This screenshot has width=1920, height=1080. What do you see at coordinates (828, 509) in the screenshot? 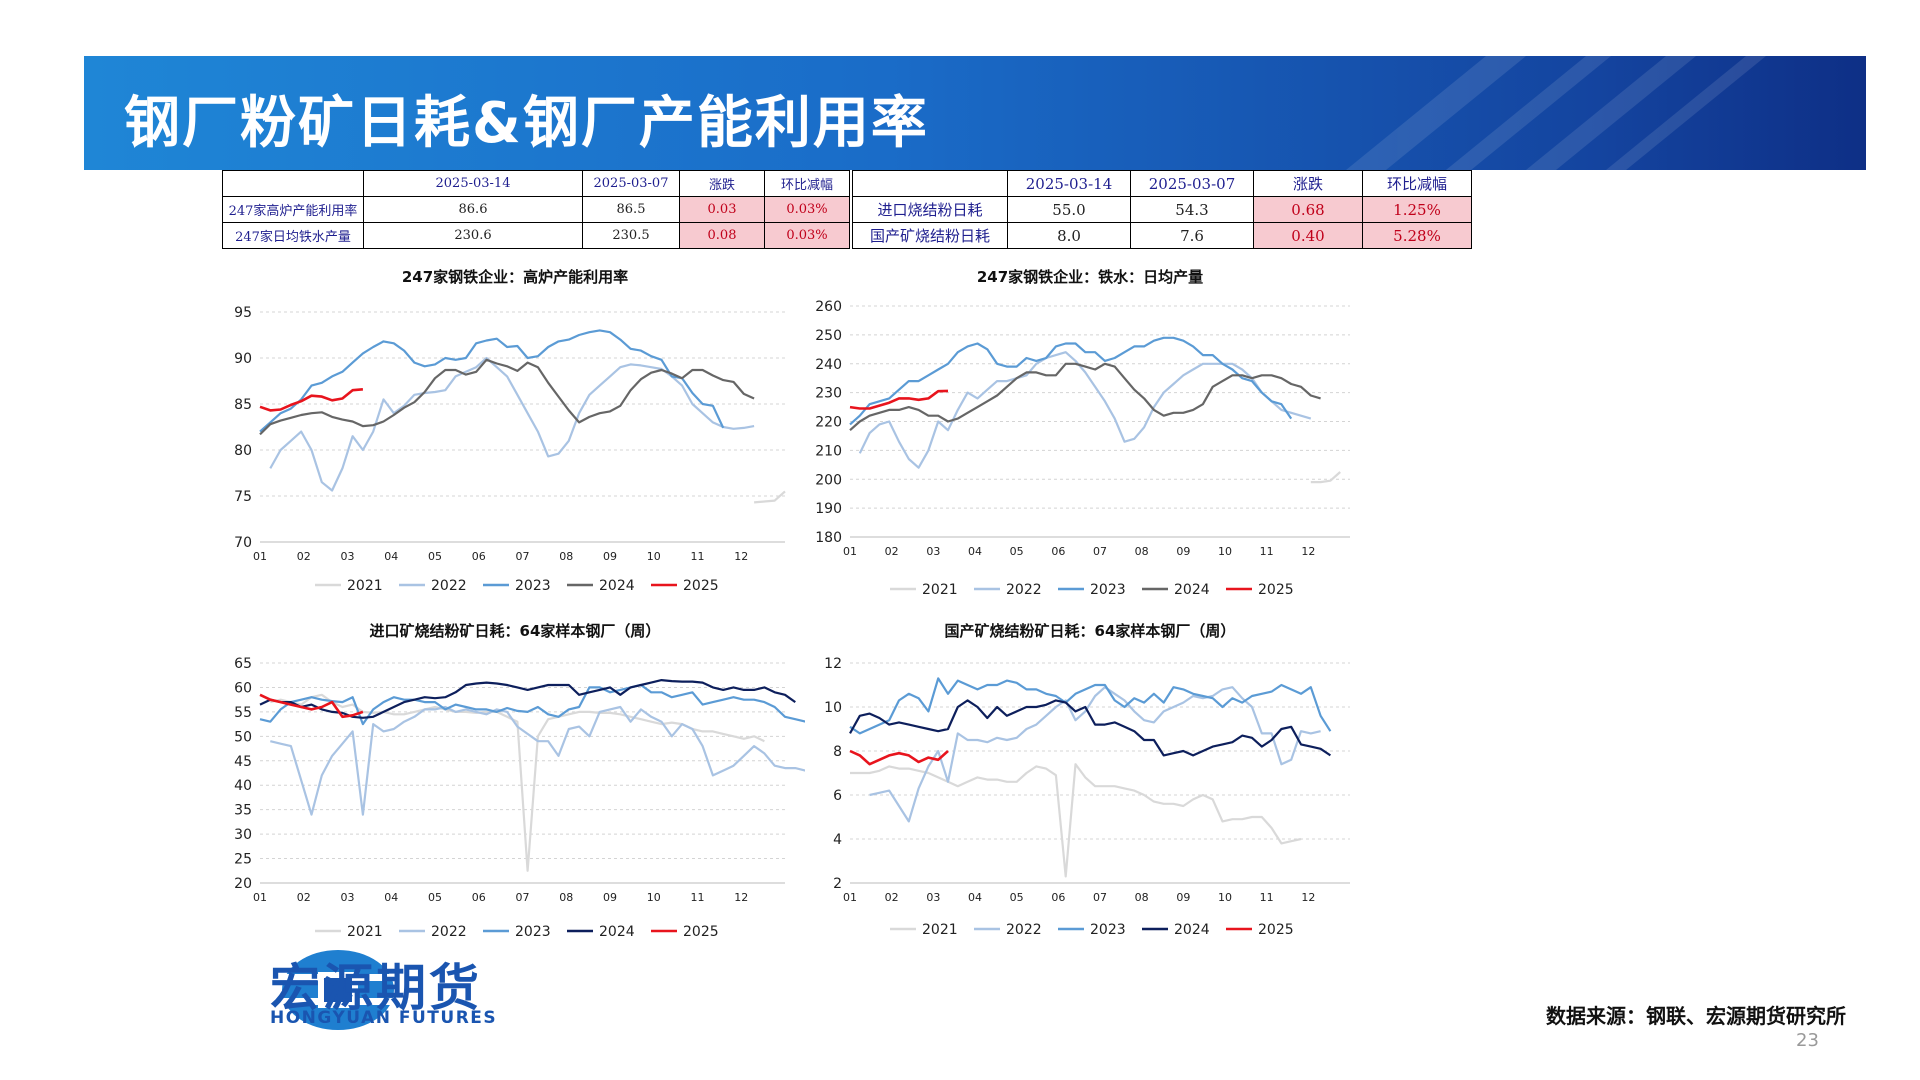
I see `y-tick-label: 190` at bounding box center [828, 509].